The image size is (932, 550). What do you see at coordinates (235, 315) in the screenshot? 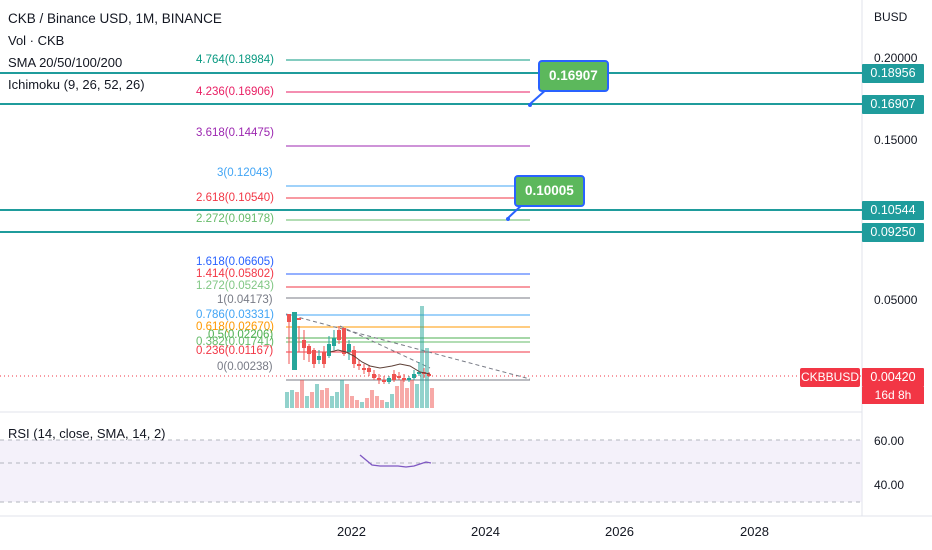
I see `fib-label: 0.786(0.03331)` at bounding box center [235, 315].